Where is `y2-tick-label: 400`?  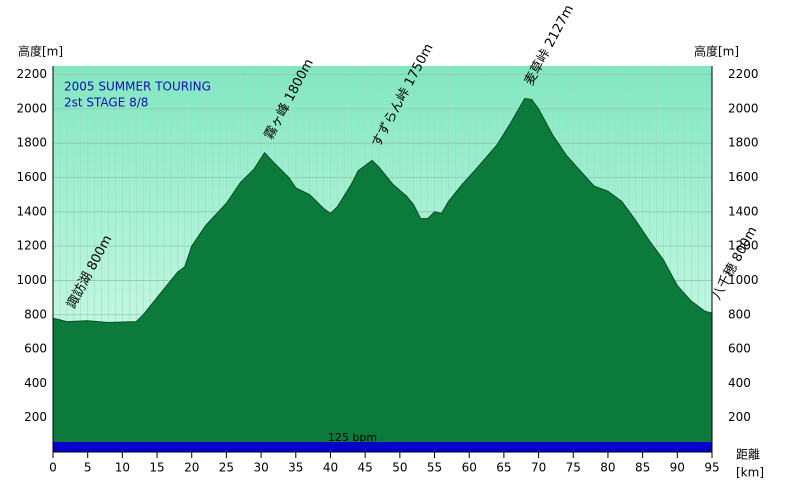 y2-tick-label: 400 is located at coordinates (739, 383).